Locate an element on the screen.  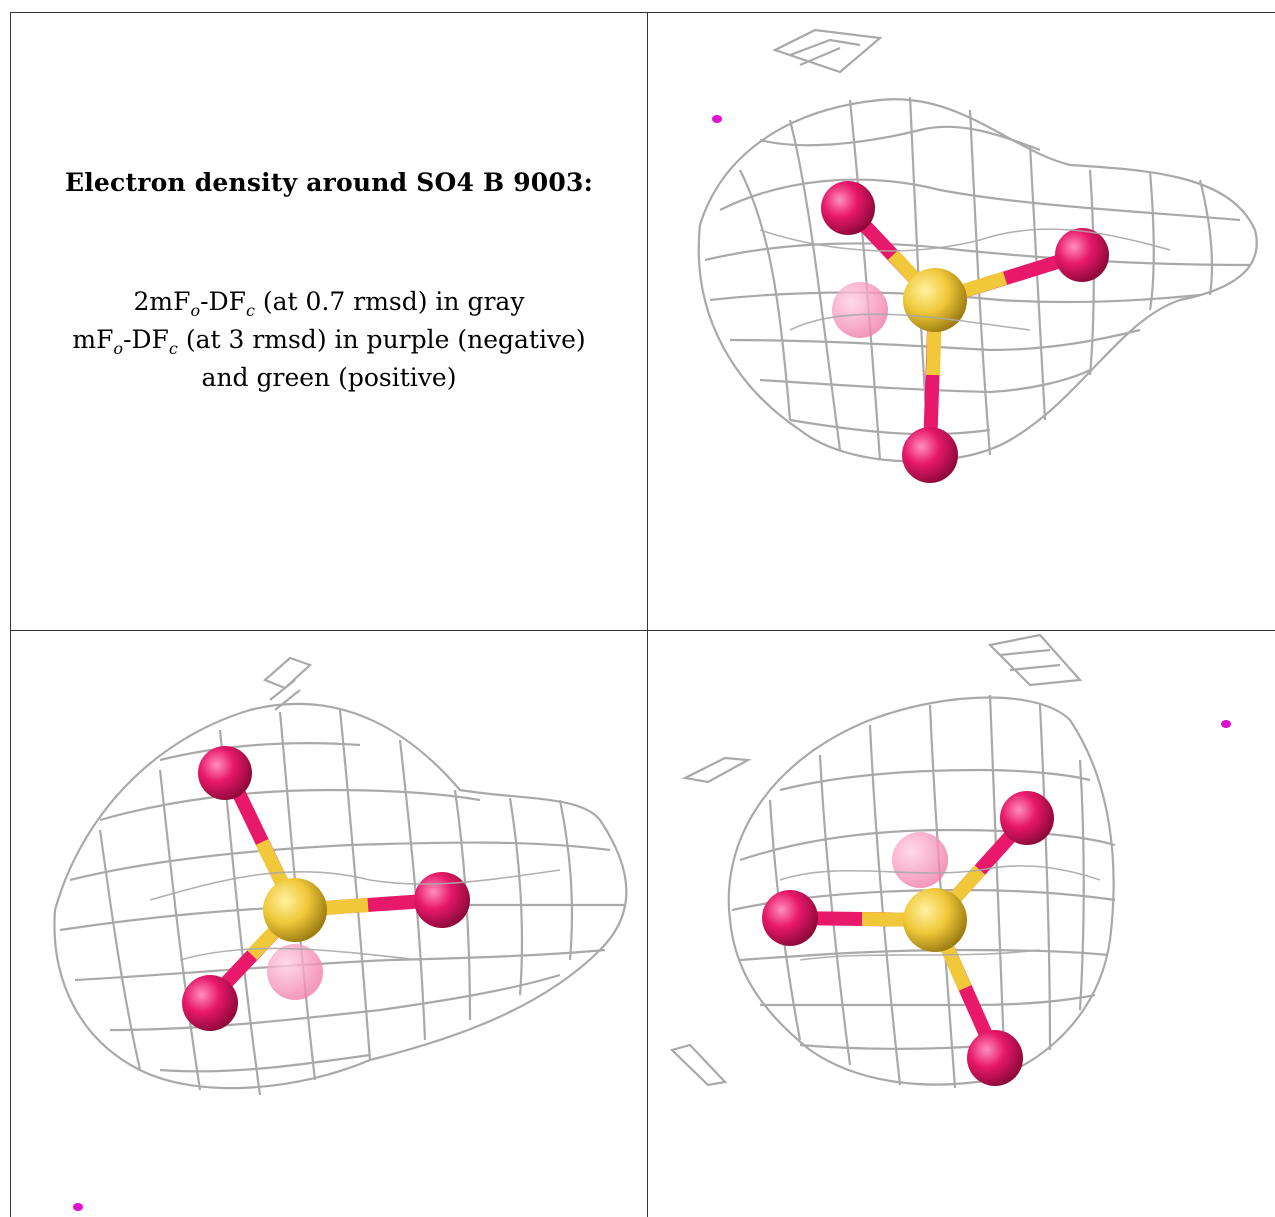
description-line-1: 2mFo-DFc (at 0.7 rmsd) in gray is located at coordinates (329, 303).